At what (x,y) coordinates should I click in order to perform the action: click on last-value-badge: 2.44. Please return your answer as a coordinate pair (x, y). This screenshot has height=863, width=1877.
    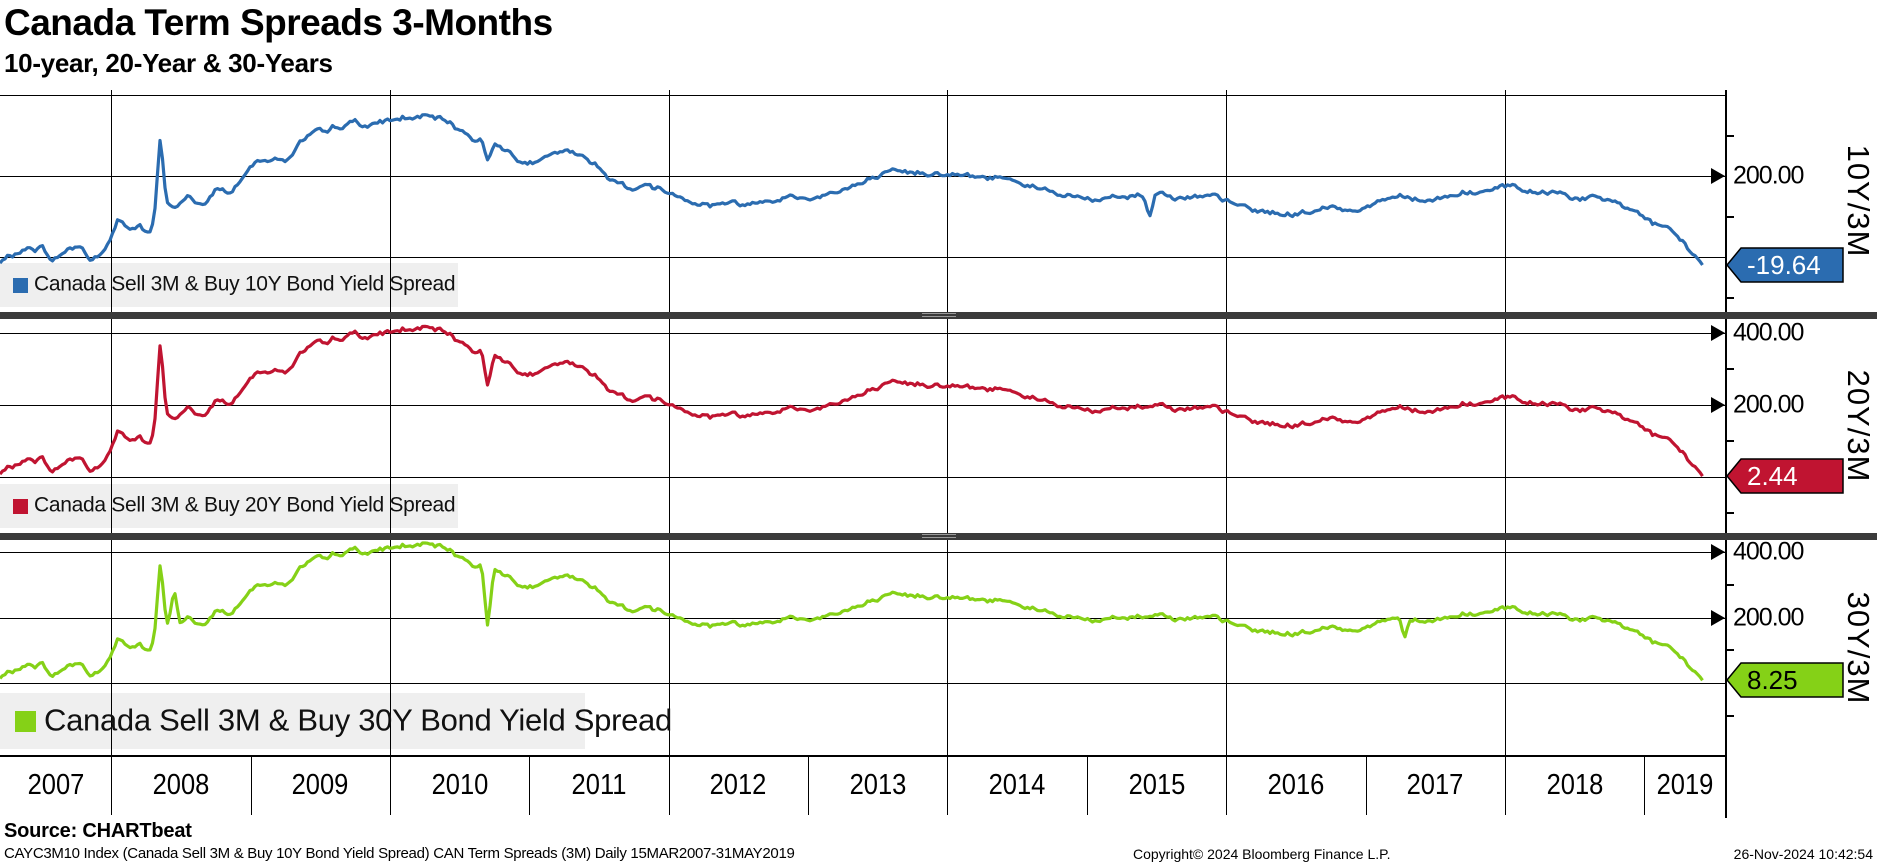
    Looking at the image, I should click on (1785, 476).